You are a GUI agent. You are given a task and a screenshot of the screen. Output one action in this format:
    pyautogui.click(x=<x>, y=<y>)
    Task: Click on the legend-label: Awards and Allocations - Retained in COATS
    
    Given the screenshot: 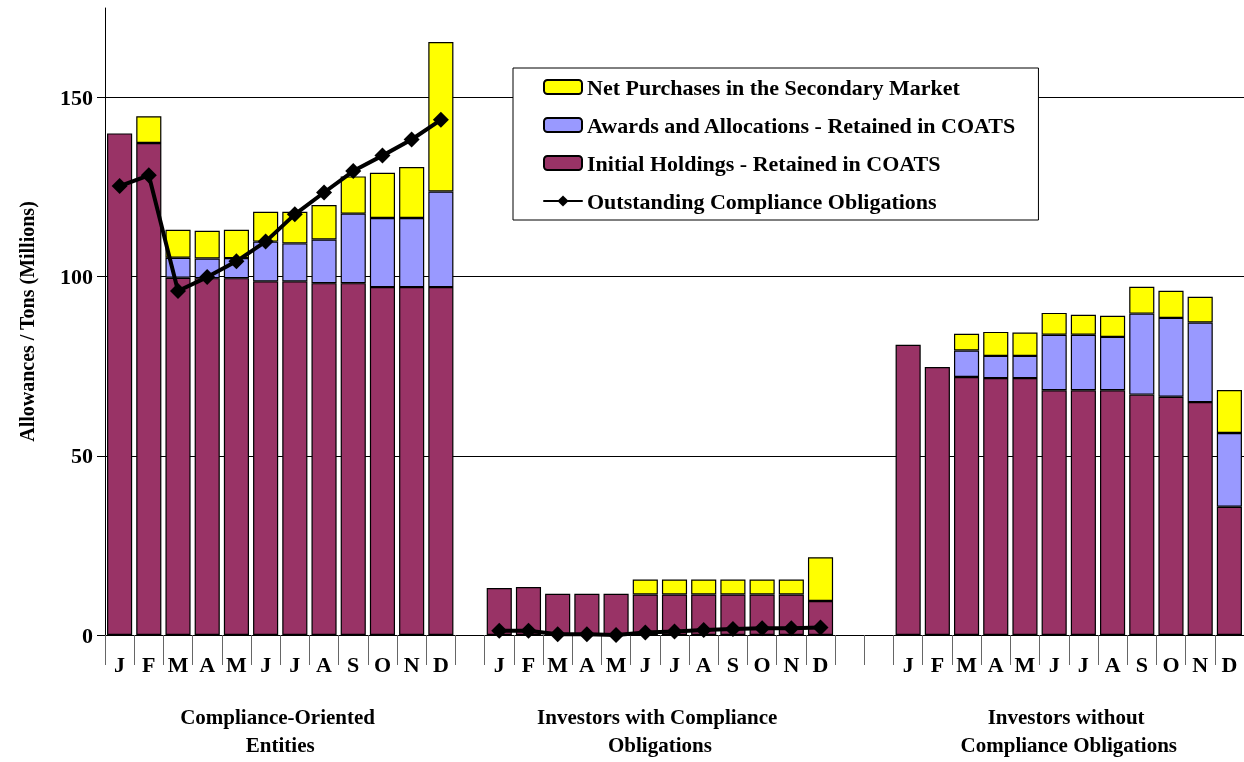 What is the action you would take?
    pyautogui.click(x=801, y=125)
    